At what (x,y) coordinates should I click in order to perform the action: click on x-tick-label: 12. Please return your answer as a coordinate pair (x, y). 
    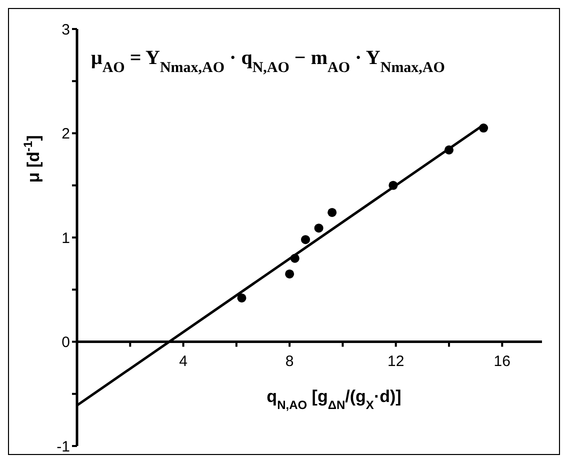
    Looking at the image, I should click on (396, 361).